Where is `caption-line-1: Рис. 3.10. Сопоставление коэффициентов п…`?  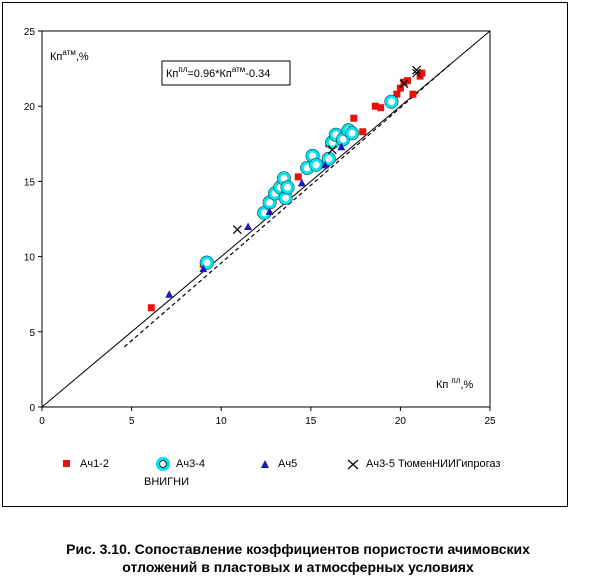
caption-line-1: Рис. 3.10. Сопоставление коэффициентов п… is located at coordinates (298, 549).